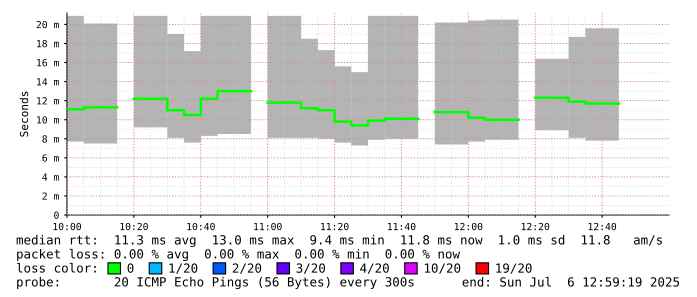 The height and width of the screenshot is (297, 697). What do you see at coordinates (374, 268) in the screenshot?
I see `legend-label: 4/20` at bounding box center [374, 268].